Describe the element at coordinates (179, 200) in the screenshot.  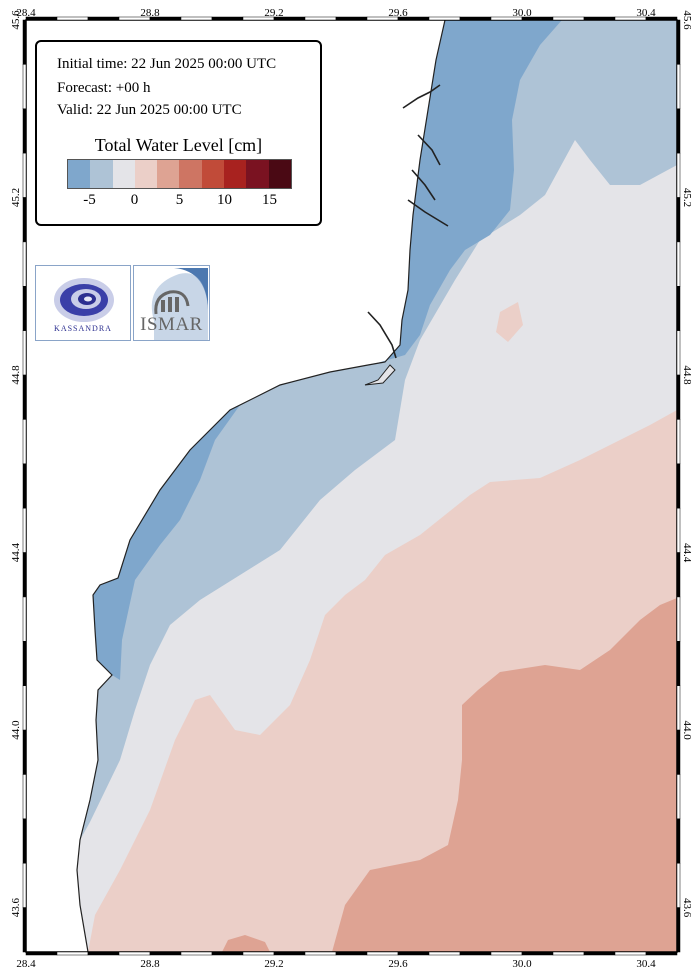
I see `colorbar-label: 5` at that location.